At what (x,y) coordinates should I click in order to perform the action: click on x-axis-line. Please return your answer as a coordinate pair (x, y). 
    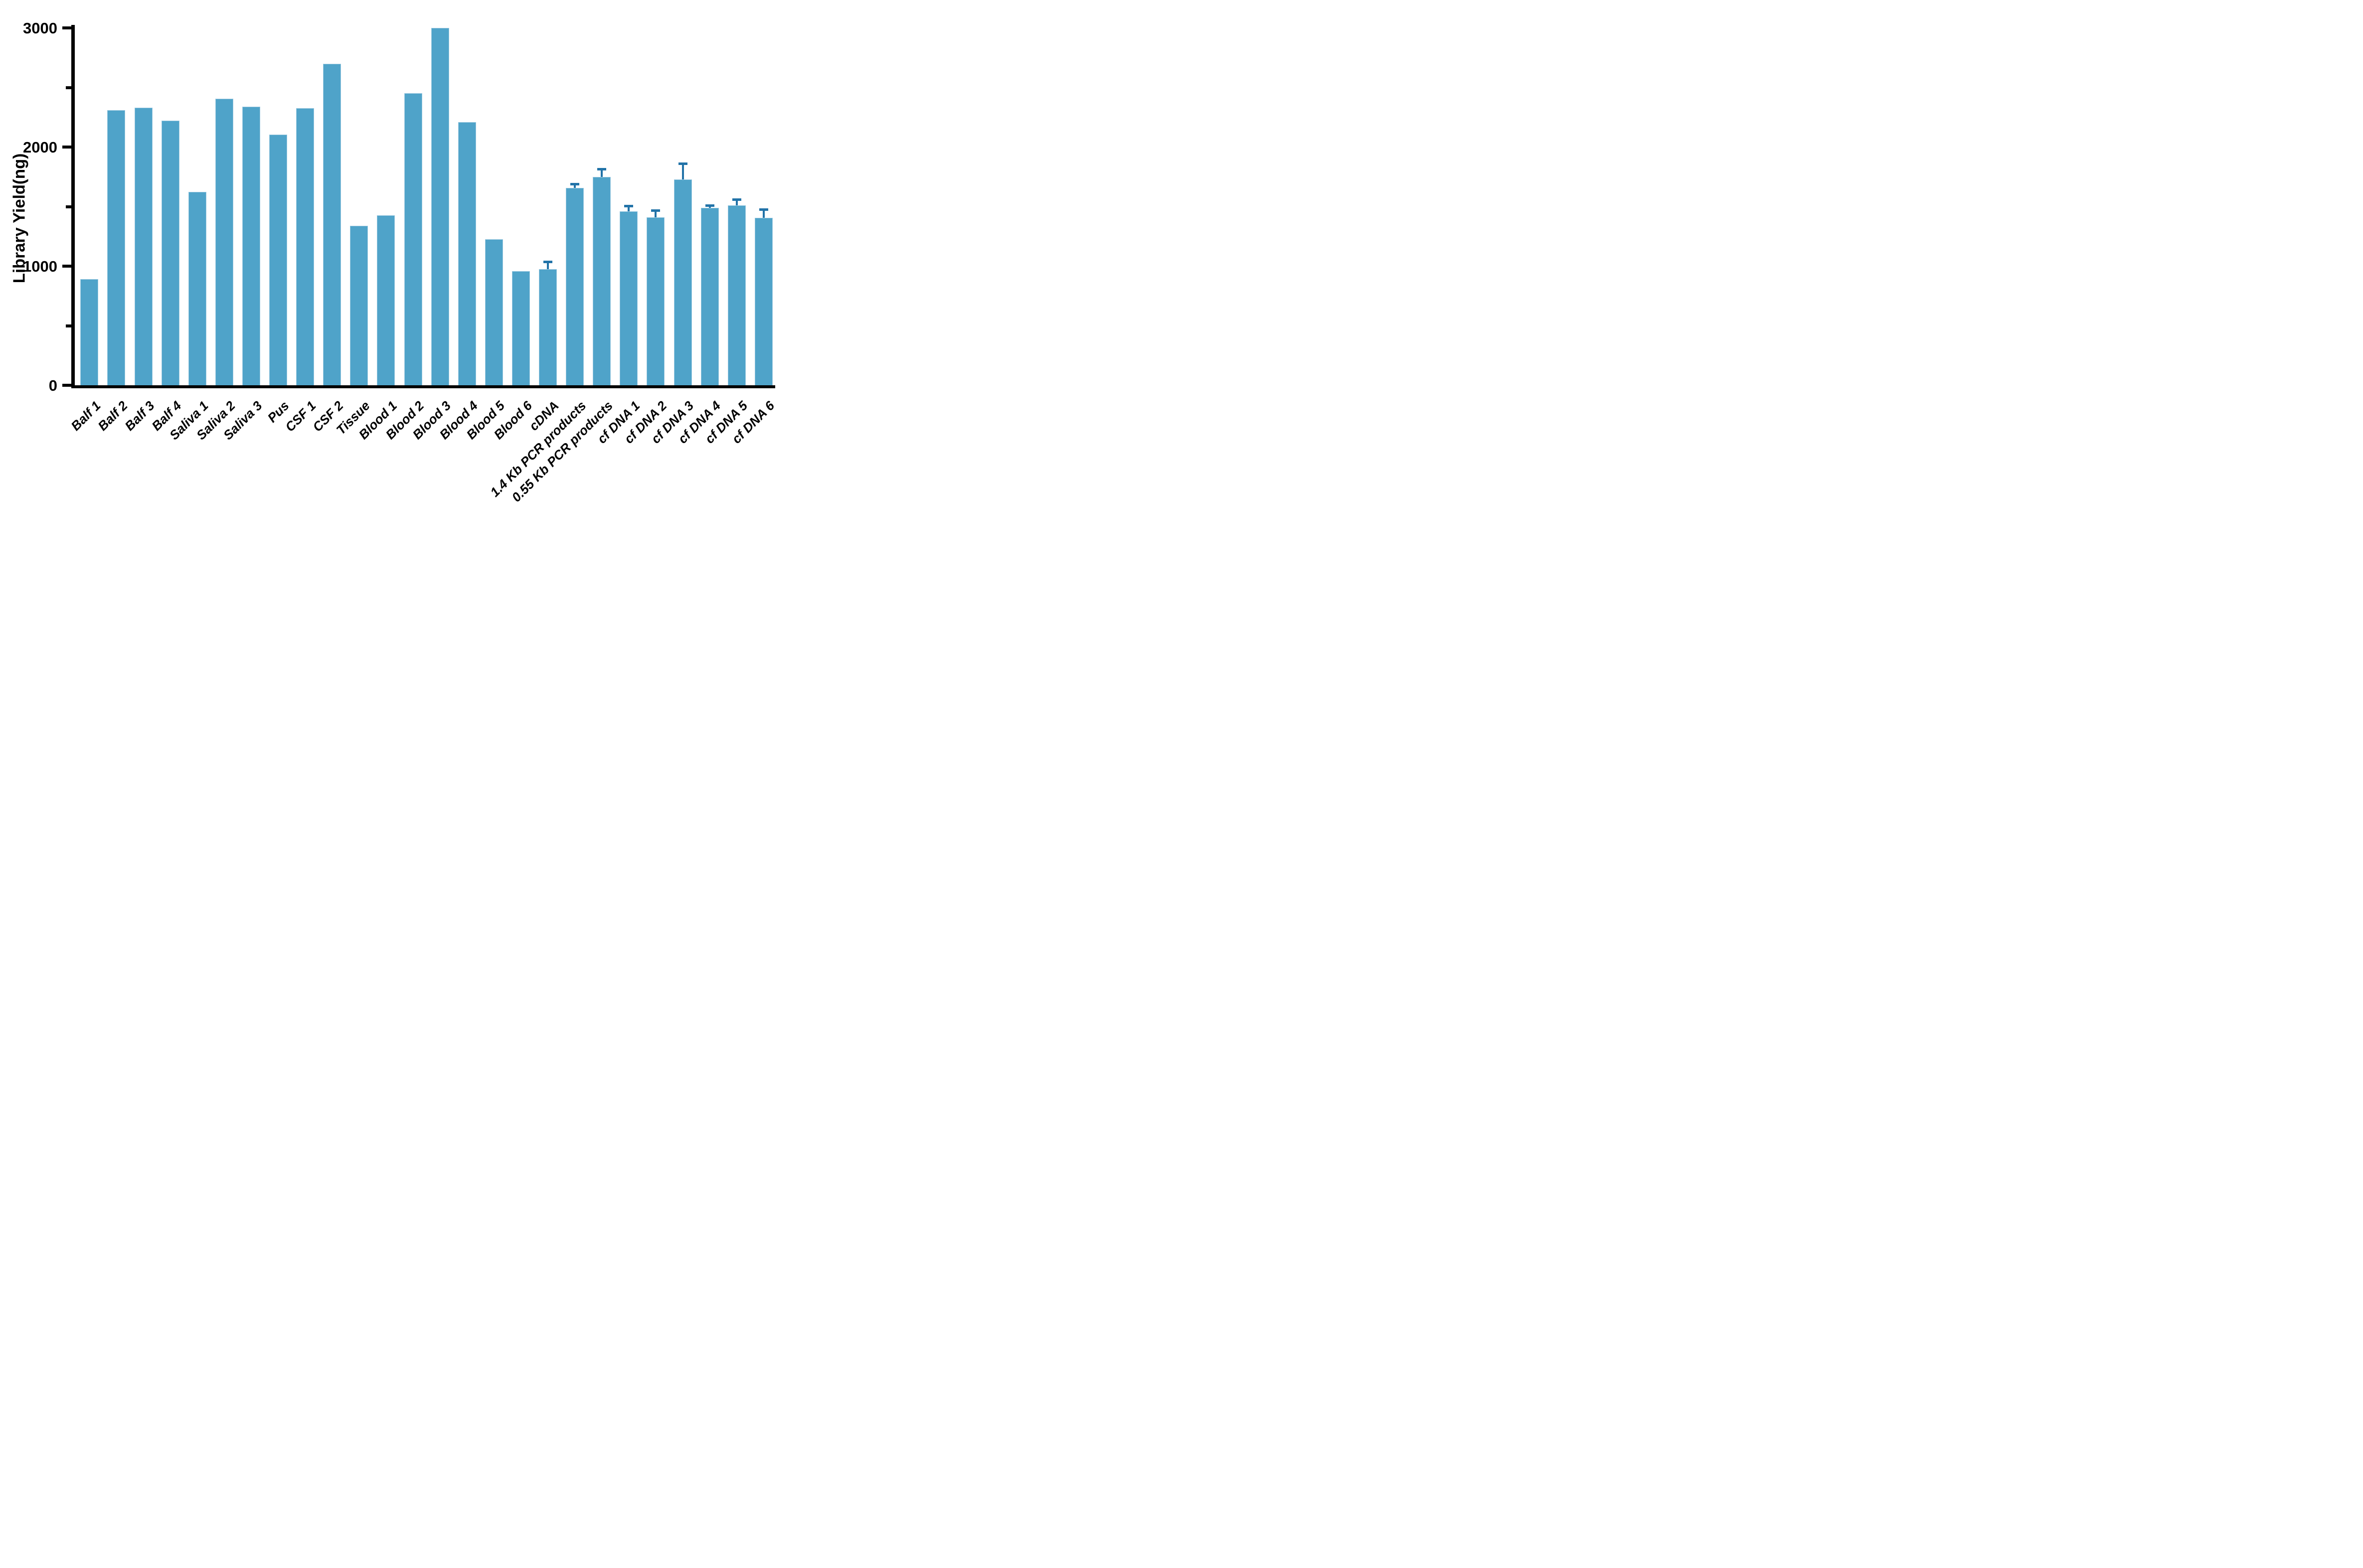
    Looking at the image, I should click on (423, 386).